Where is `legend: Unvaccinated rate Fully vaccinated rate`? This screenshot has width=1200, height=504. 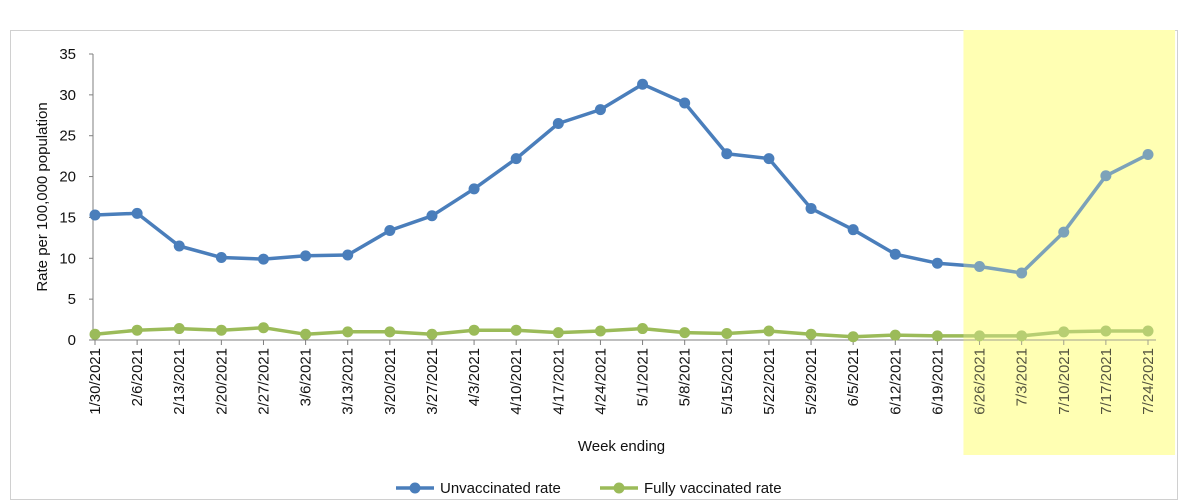 legend: Unvaccinated rate Fully vaccinated rate is located at coordinates (589, 488).